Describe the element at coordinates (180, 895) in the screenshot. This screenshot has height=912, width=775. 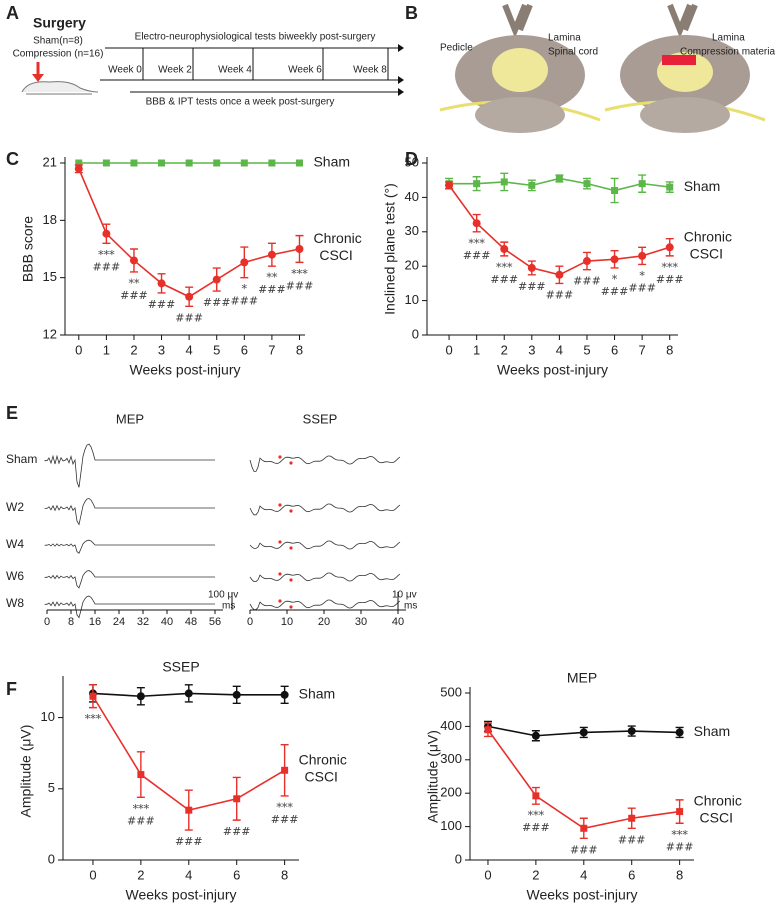
I see `x-axis-label: Weeks post-injury` at that location.